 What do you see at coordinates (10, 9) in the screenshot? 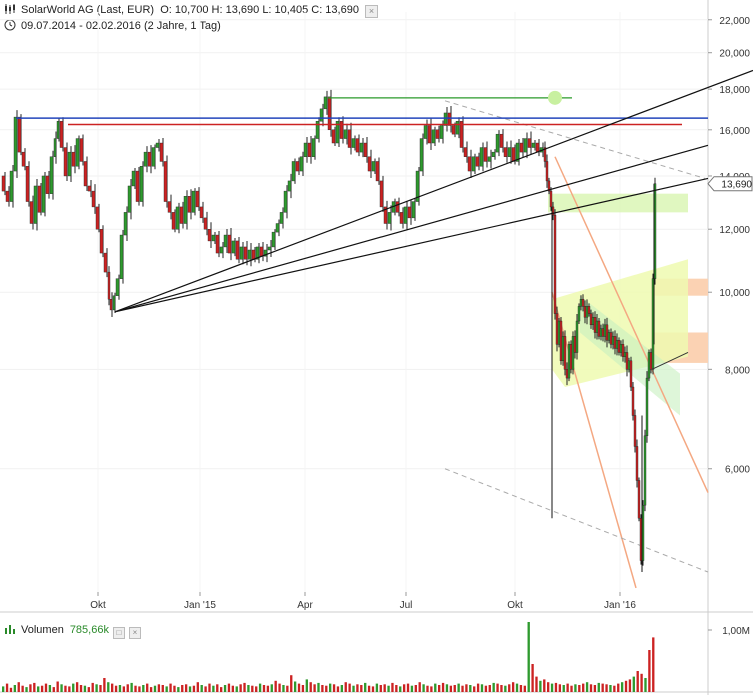
I see `candlestick-icon` at bounding box center [10, 9].